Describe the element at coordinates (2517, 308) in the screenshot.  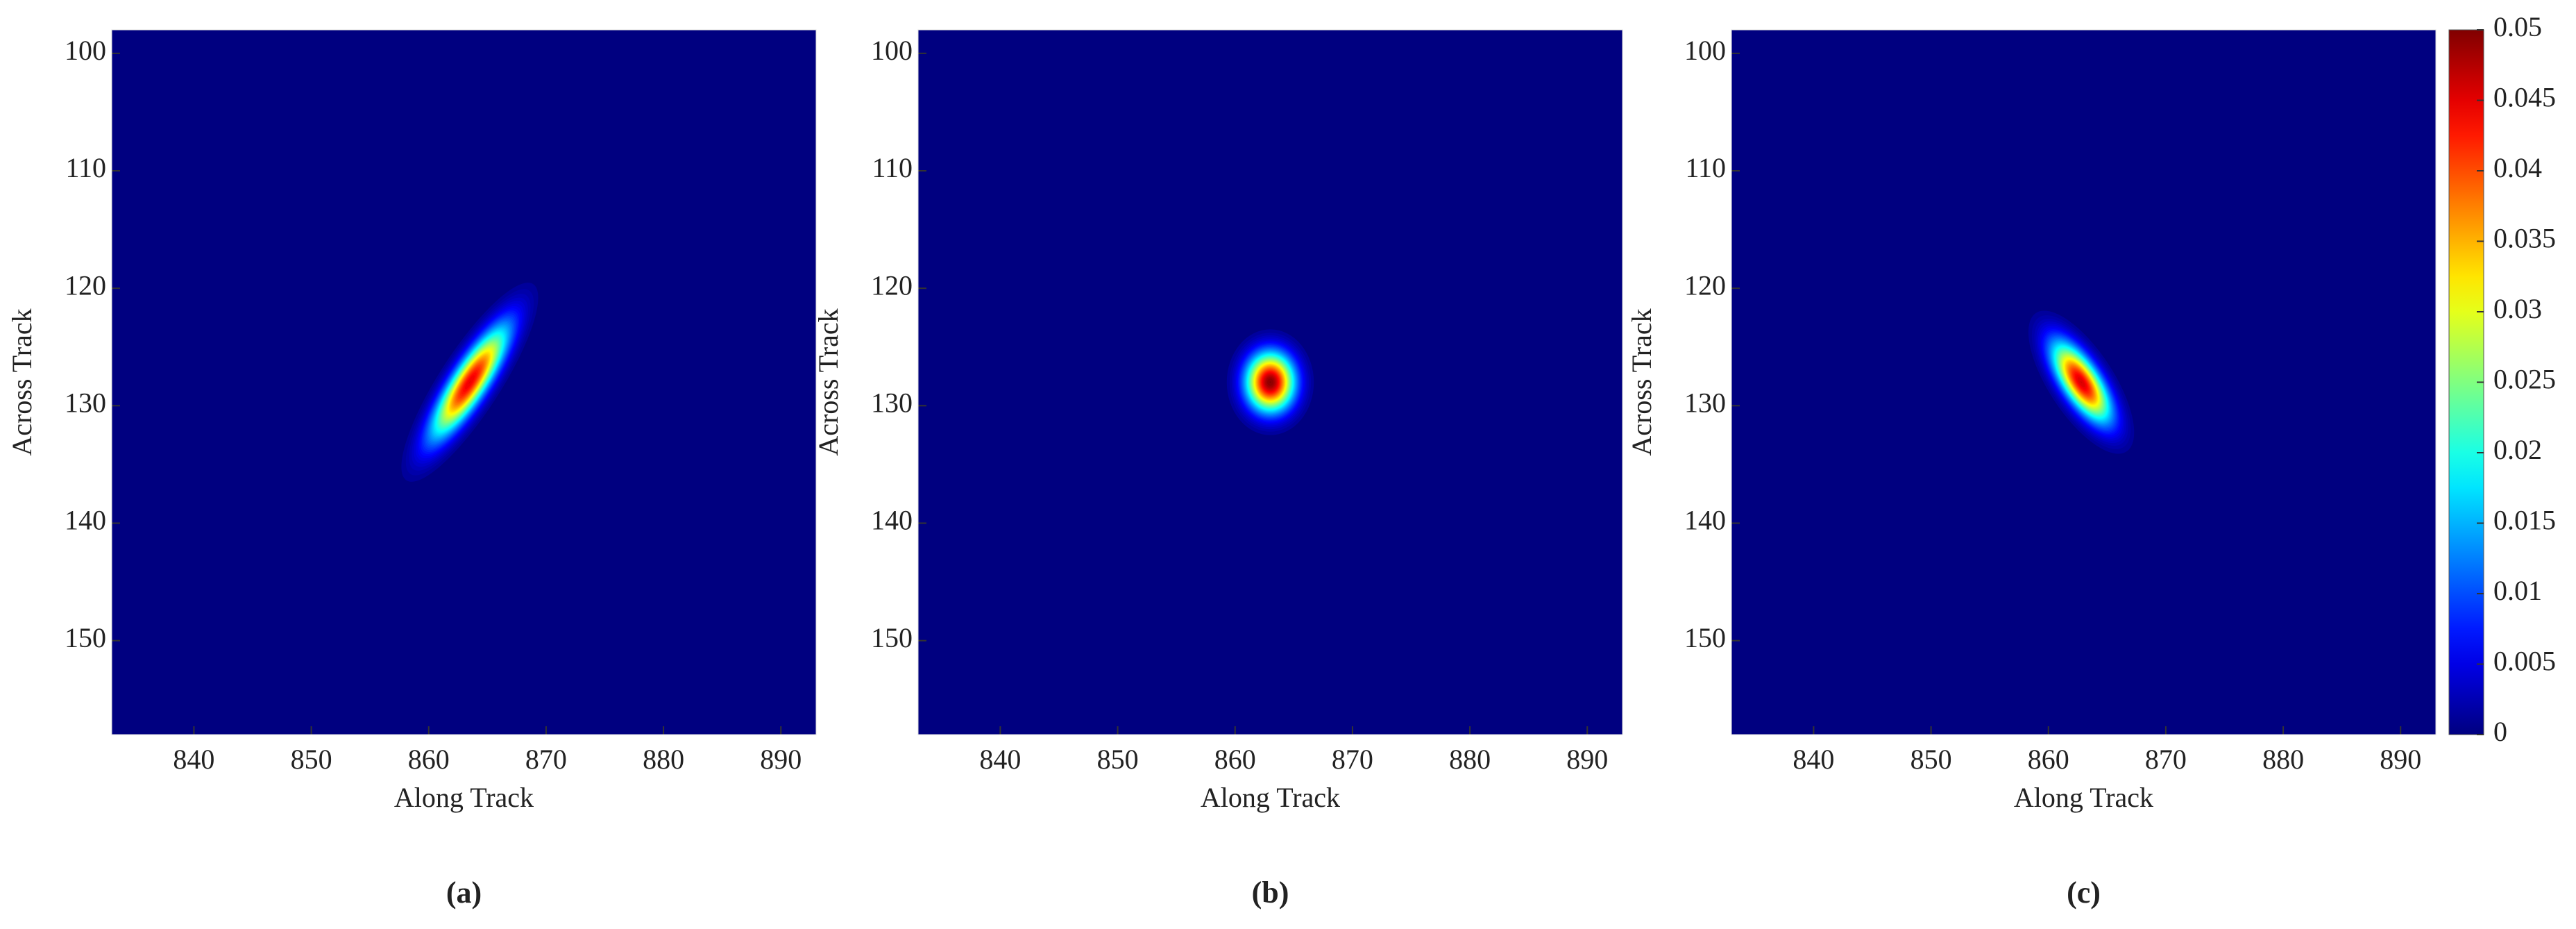
I see `colorbar-tick-label: 0.03` at that location.